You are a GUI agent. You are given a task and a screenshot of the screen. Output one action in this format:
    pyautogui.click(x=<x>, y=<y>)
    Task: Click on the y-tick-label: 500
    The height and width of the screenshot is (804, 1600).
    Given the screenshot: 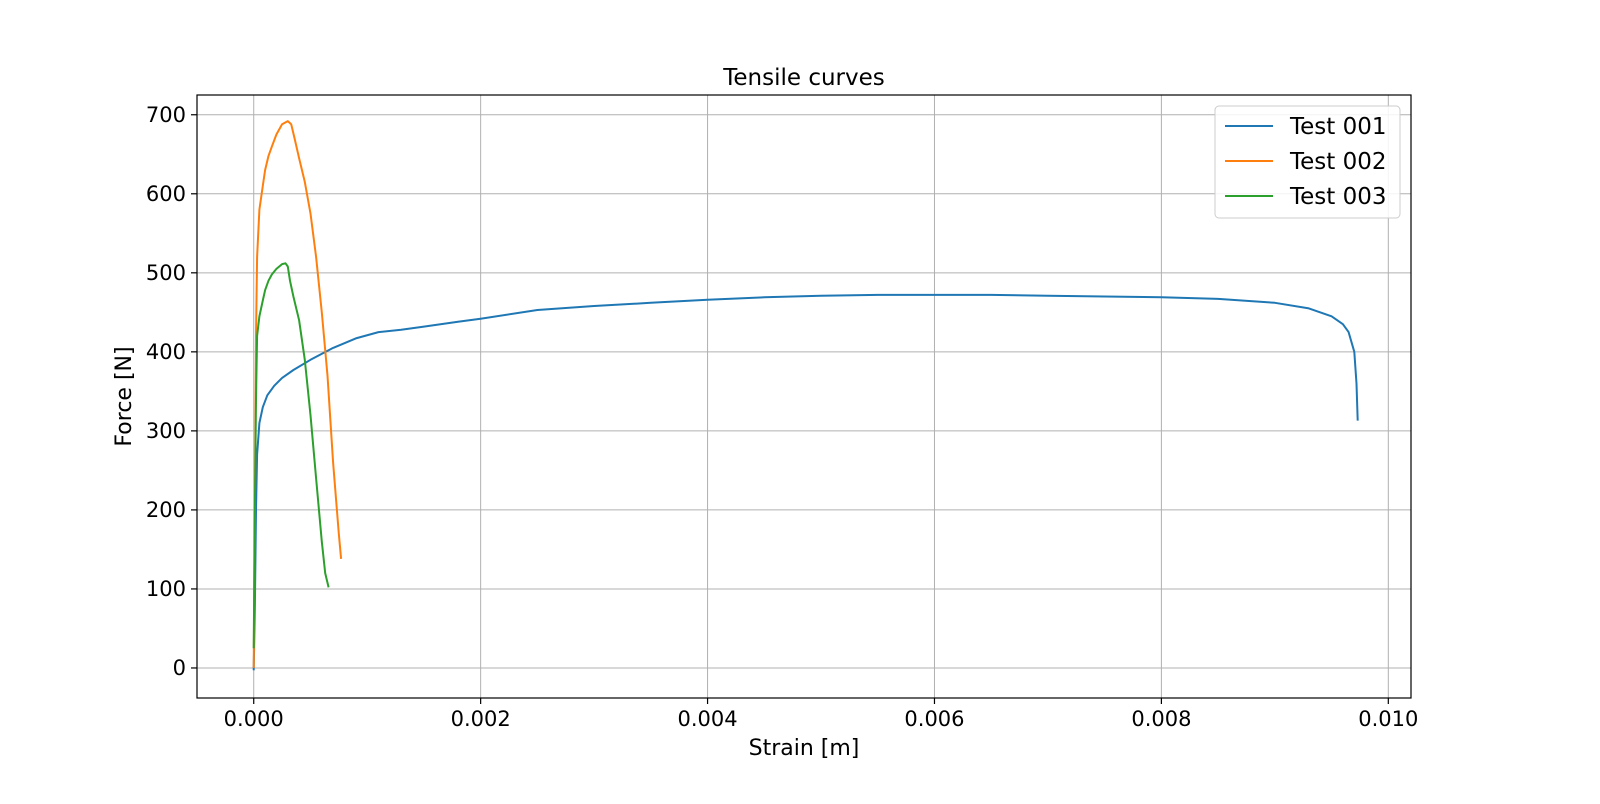 What is the action you would take?
    pyautogui.click(x=166, y=273)
    